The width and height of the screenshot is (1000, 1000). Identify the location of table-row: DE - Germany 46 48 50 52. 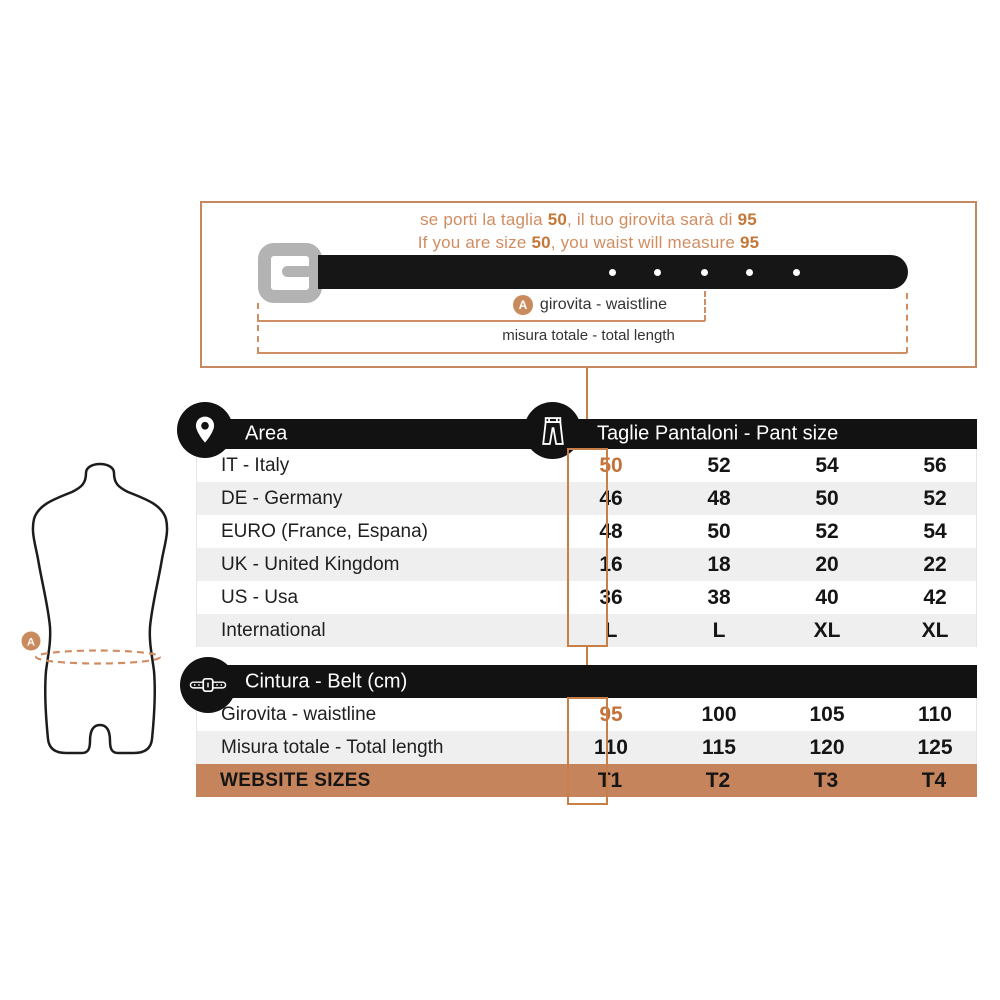
(586, 498).